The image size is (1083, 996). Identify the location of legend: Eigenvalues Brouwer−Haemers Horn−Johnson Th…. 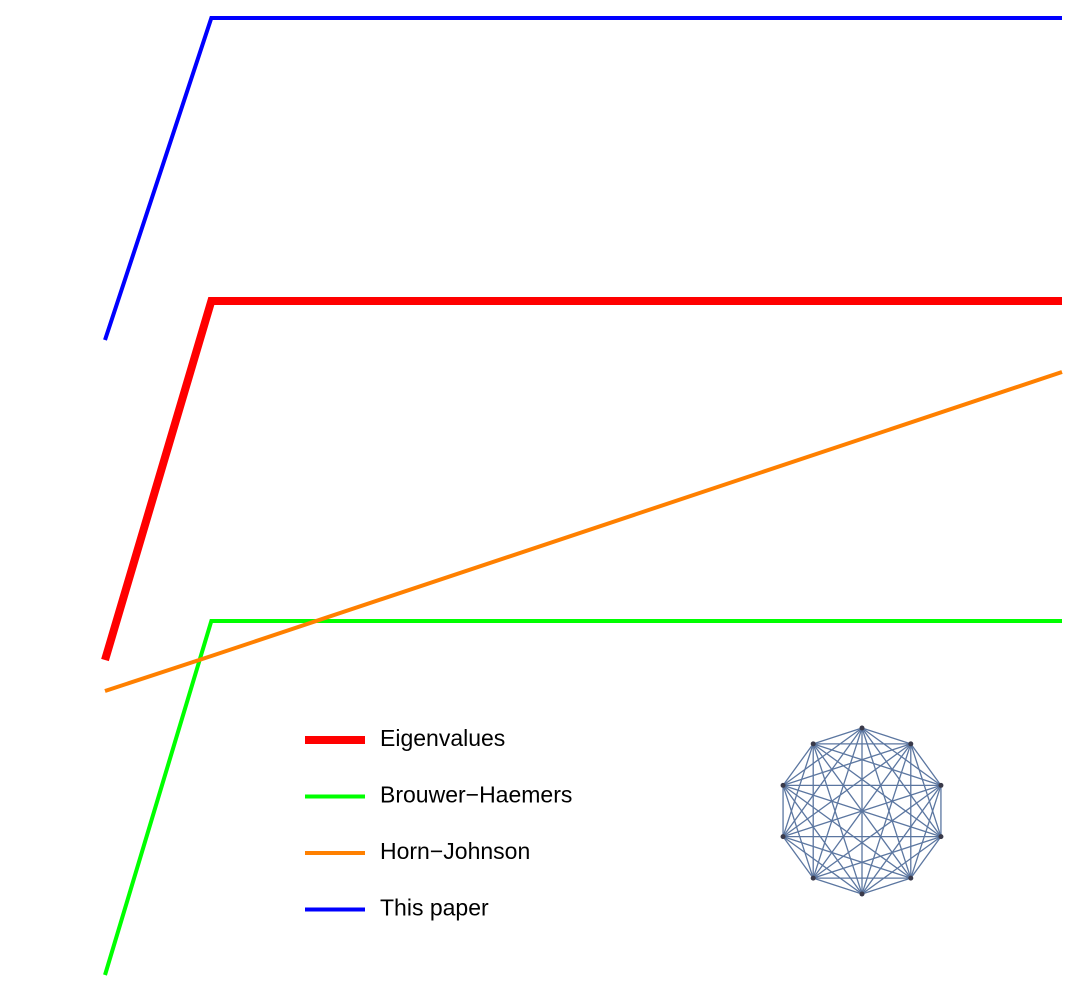
(438, 823).